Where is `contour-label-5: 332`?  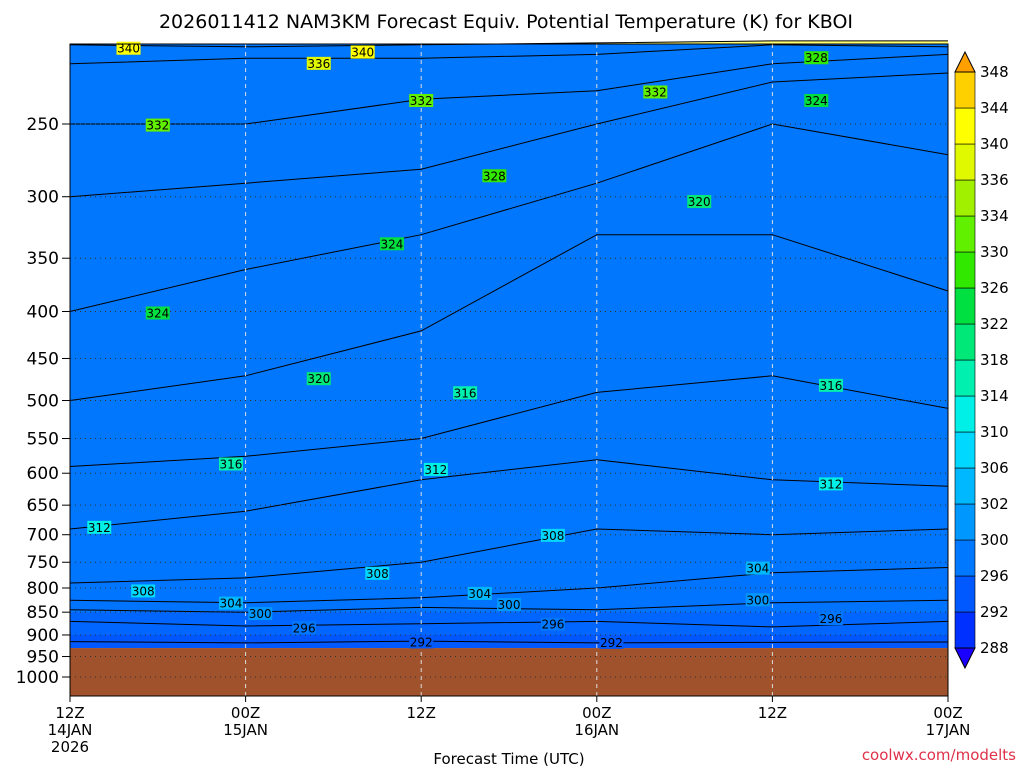 contour-label-5: 332 is located at coordinates (655, 92).